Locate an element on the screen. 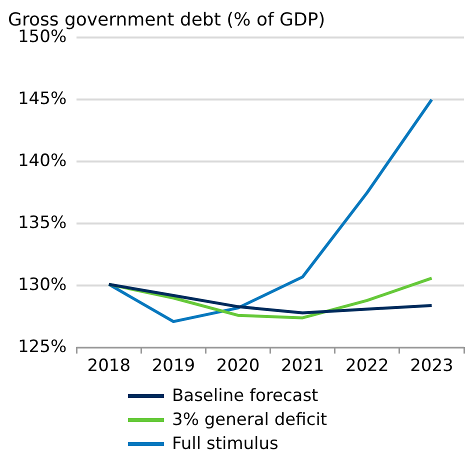 This screenshot has height=457, width=468. x-tick-label: 2021 is located at coordinates (302, 366).